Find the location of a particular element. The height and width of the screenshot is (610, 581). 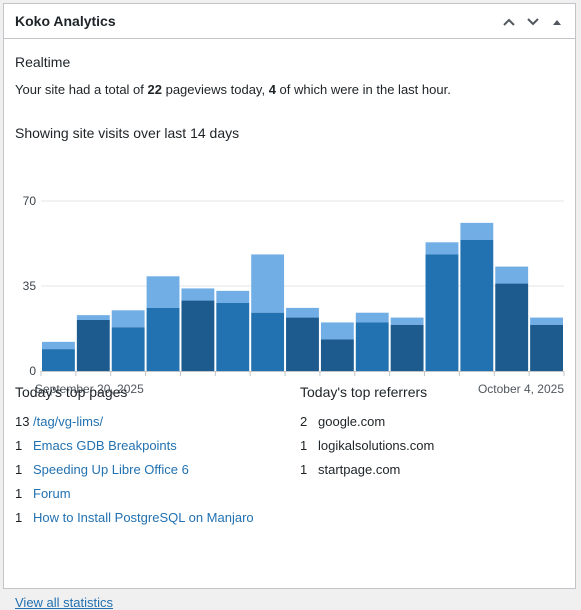

top-page-item: 1 Speeding Up Libre Office 6 is located at coordinates (134, 470).